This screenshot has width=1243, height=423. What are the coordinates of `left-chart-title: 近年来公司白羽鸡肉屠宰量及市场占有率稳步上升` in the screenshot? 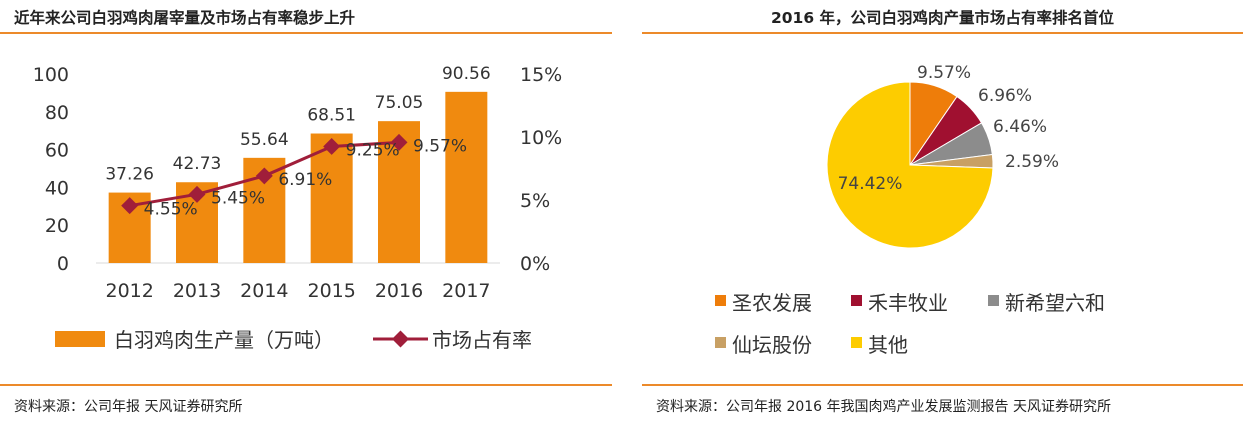 It's located at (185, 18).